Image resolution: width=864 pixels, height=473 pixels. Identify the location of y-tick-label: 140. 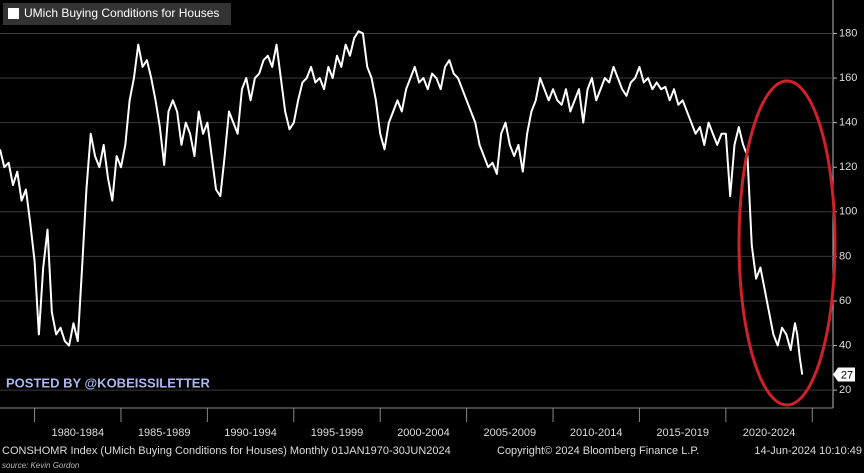
(848, 123).